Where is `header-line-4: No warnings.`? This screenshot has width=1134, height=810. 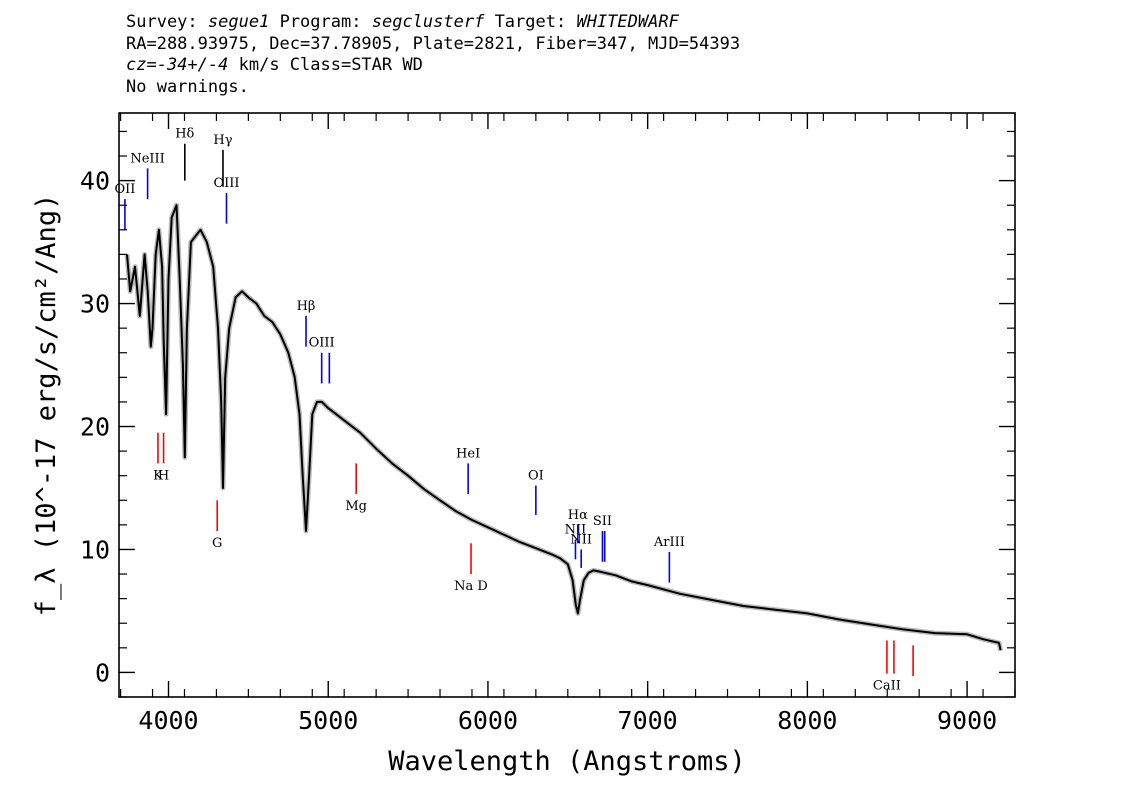 header-line-4: No warnings. is located at coordinates (187, 86).